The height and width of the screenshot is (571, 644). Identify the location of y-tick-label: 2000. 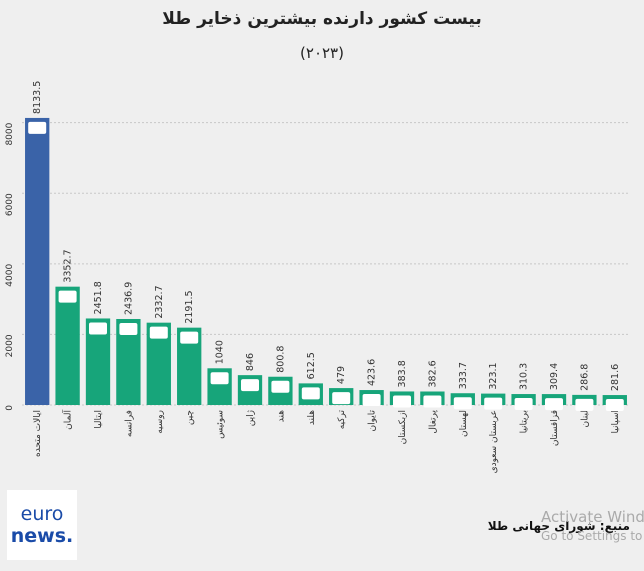
(10, 345).